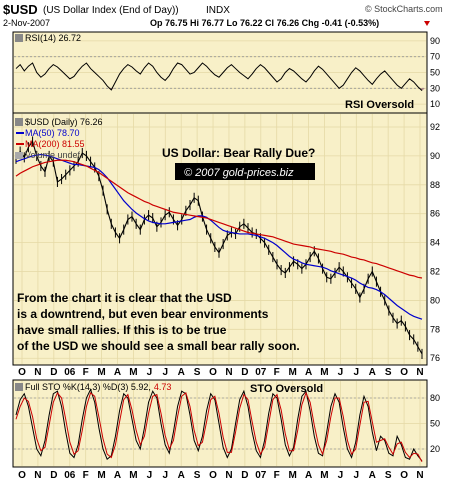 This screenshot has width=451, height=488. I want to click on price-tick-label: 90, so click(435, 156).